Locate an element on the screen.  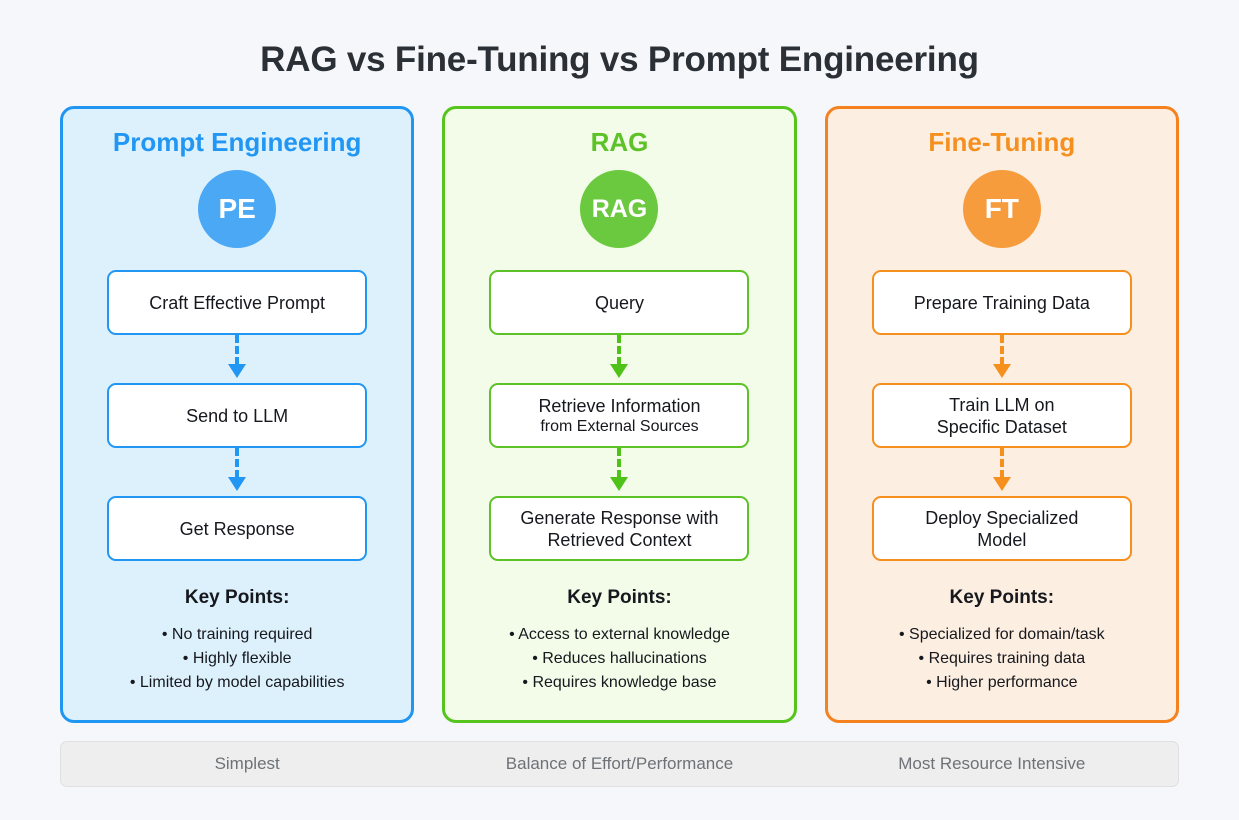
list-item: • Highly flexible is located at coordinates (237, 658).